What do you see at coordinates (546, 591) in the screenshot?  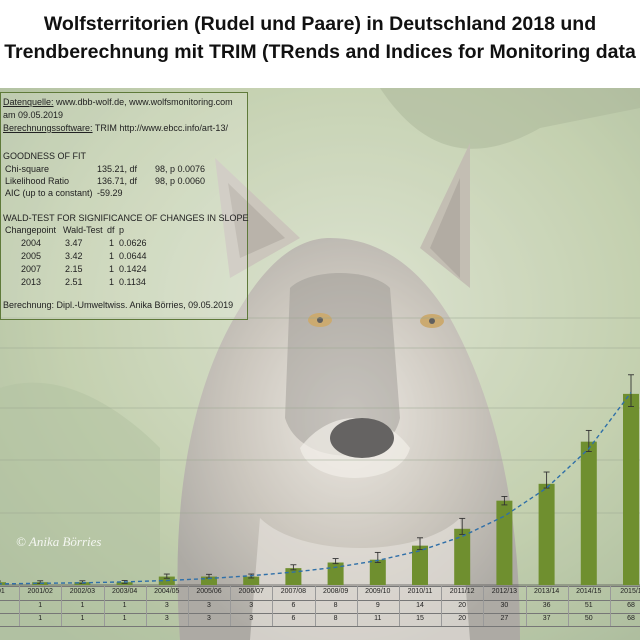 I see `x-tick-label: 2013/14` at bounding box center [546, 591].